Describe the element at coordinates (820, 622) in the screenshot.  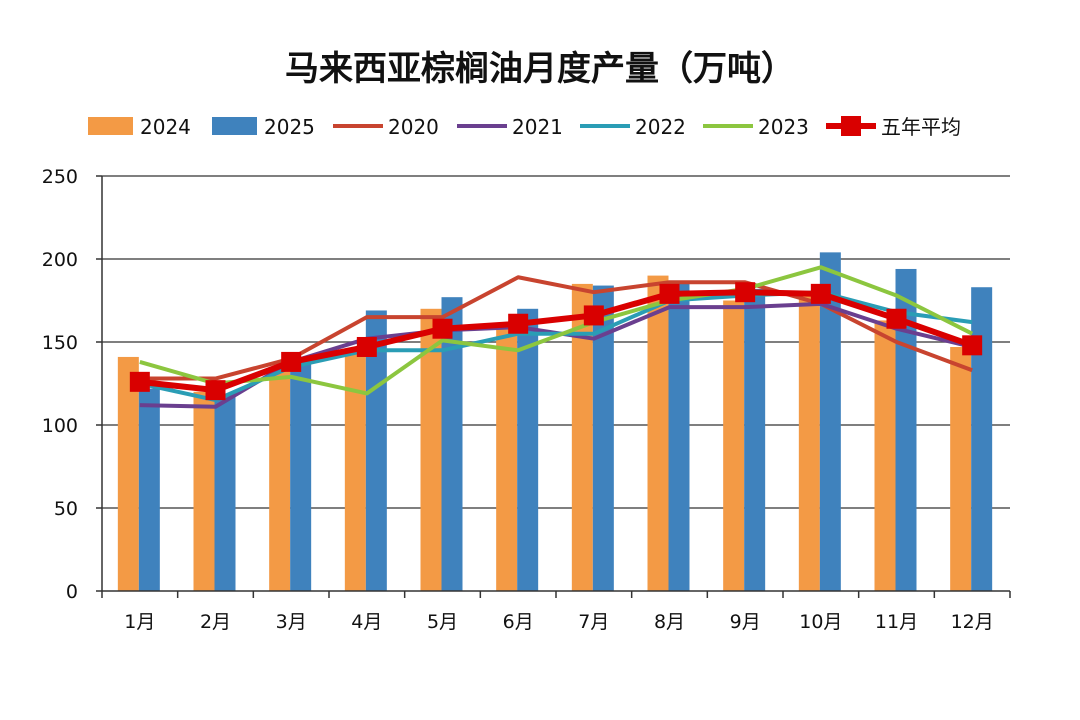
I see `x-tick-label: 10月` at that location.